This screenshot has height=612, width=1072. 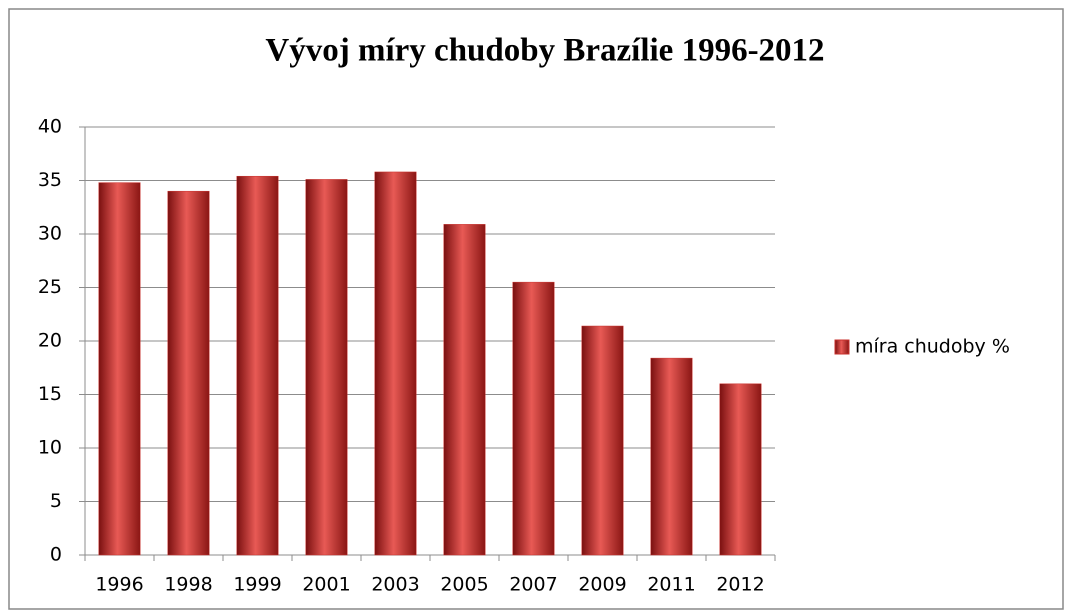 What do you see at coordinates (257, 585) in the screenshot?
I see `x-tick-label: 1999` at bounding box center [257, 585].